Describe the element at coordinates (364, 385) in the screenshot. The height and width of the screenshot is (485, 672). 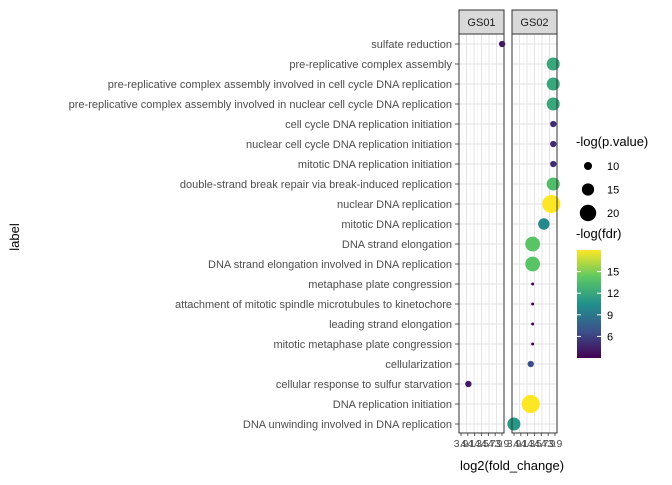
I see `y-tick-label: cellular response to sulfur starvation` at that location.